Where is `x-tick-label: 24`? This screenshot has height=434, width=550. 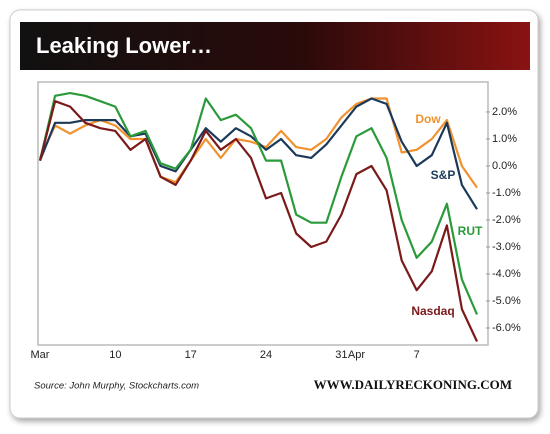
x-tick-label: 24 is located at coordinates (266, 355).